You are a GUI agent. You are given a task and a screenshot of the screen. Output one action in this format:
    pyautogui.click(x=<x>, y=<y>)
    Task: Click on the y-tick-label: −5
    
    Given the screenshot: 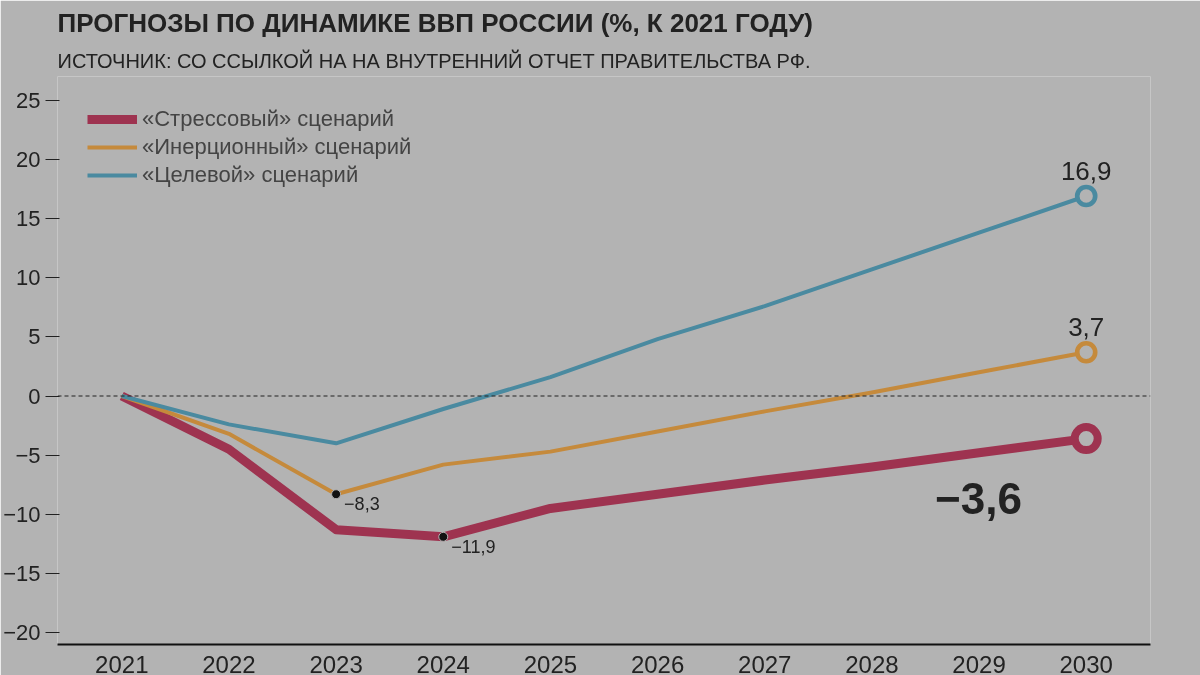 What is the action you would take?
    pyautogui.click(x=28, y=455)
    